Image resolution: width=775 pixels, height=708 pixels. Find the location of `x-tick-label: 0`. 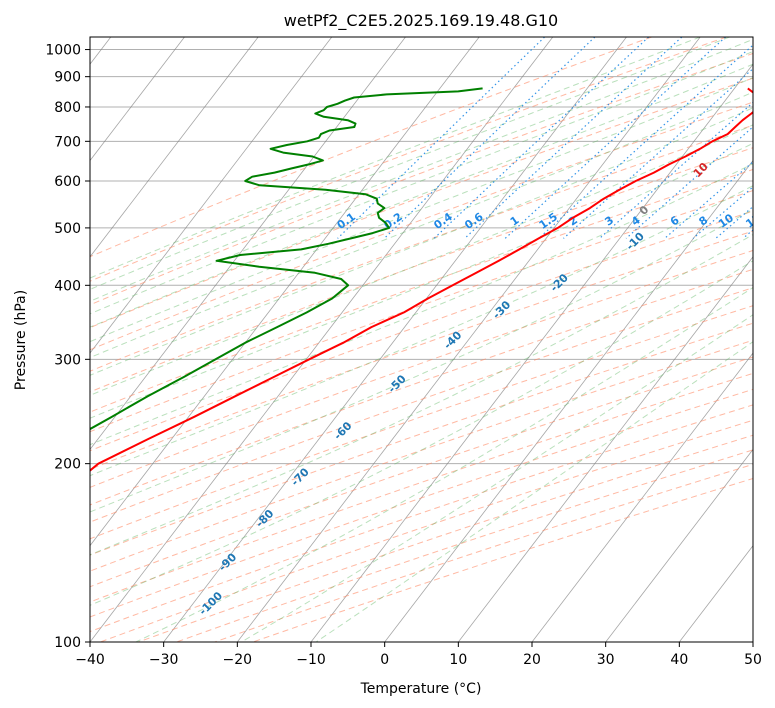

x-tick-label: 0 is located at coordinates (384, 660).